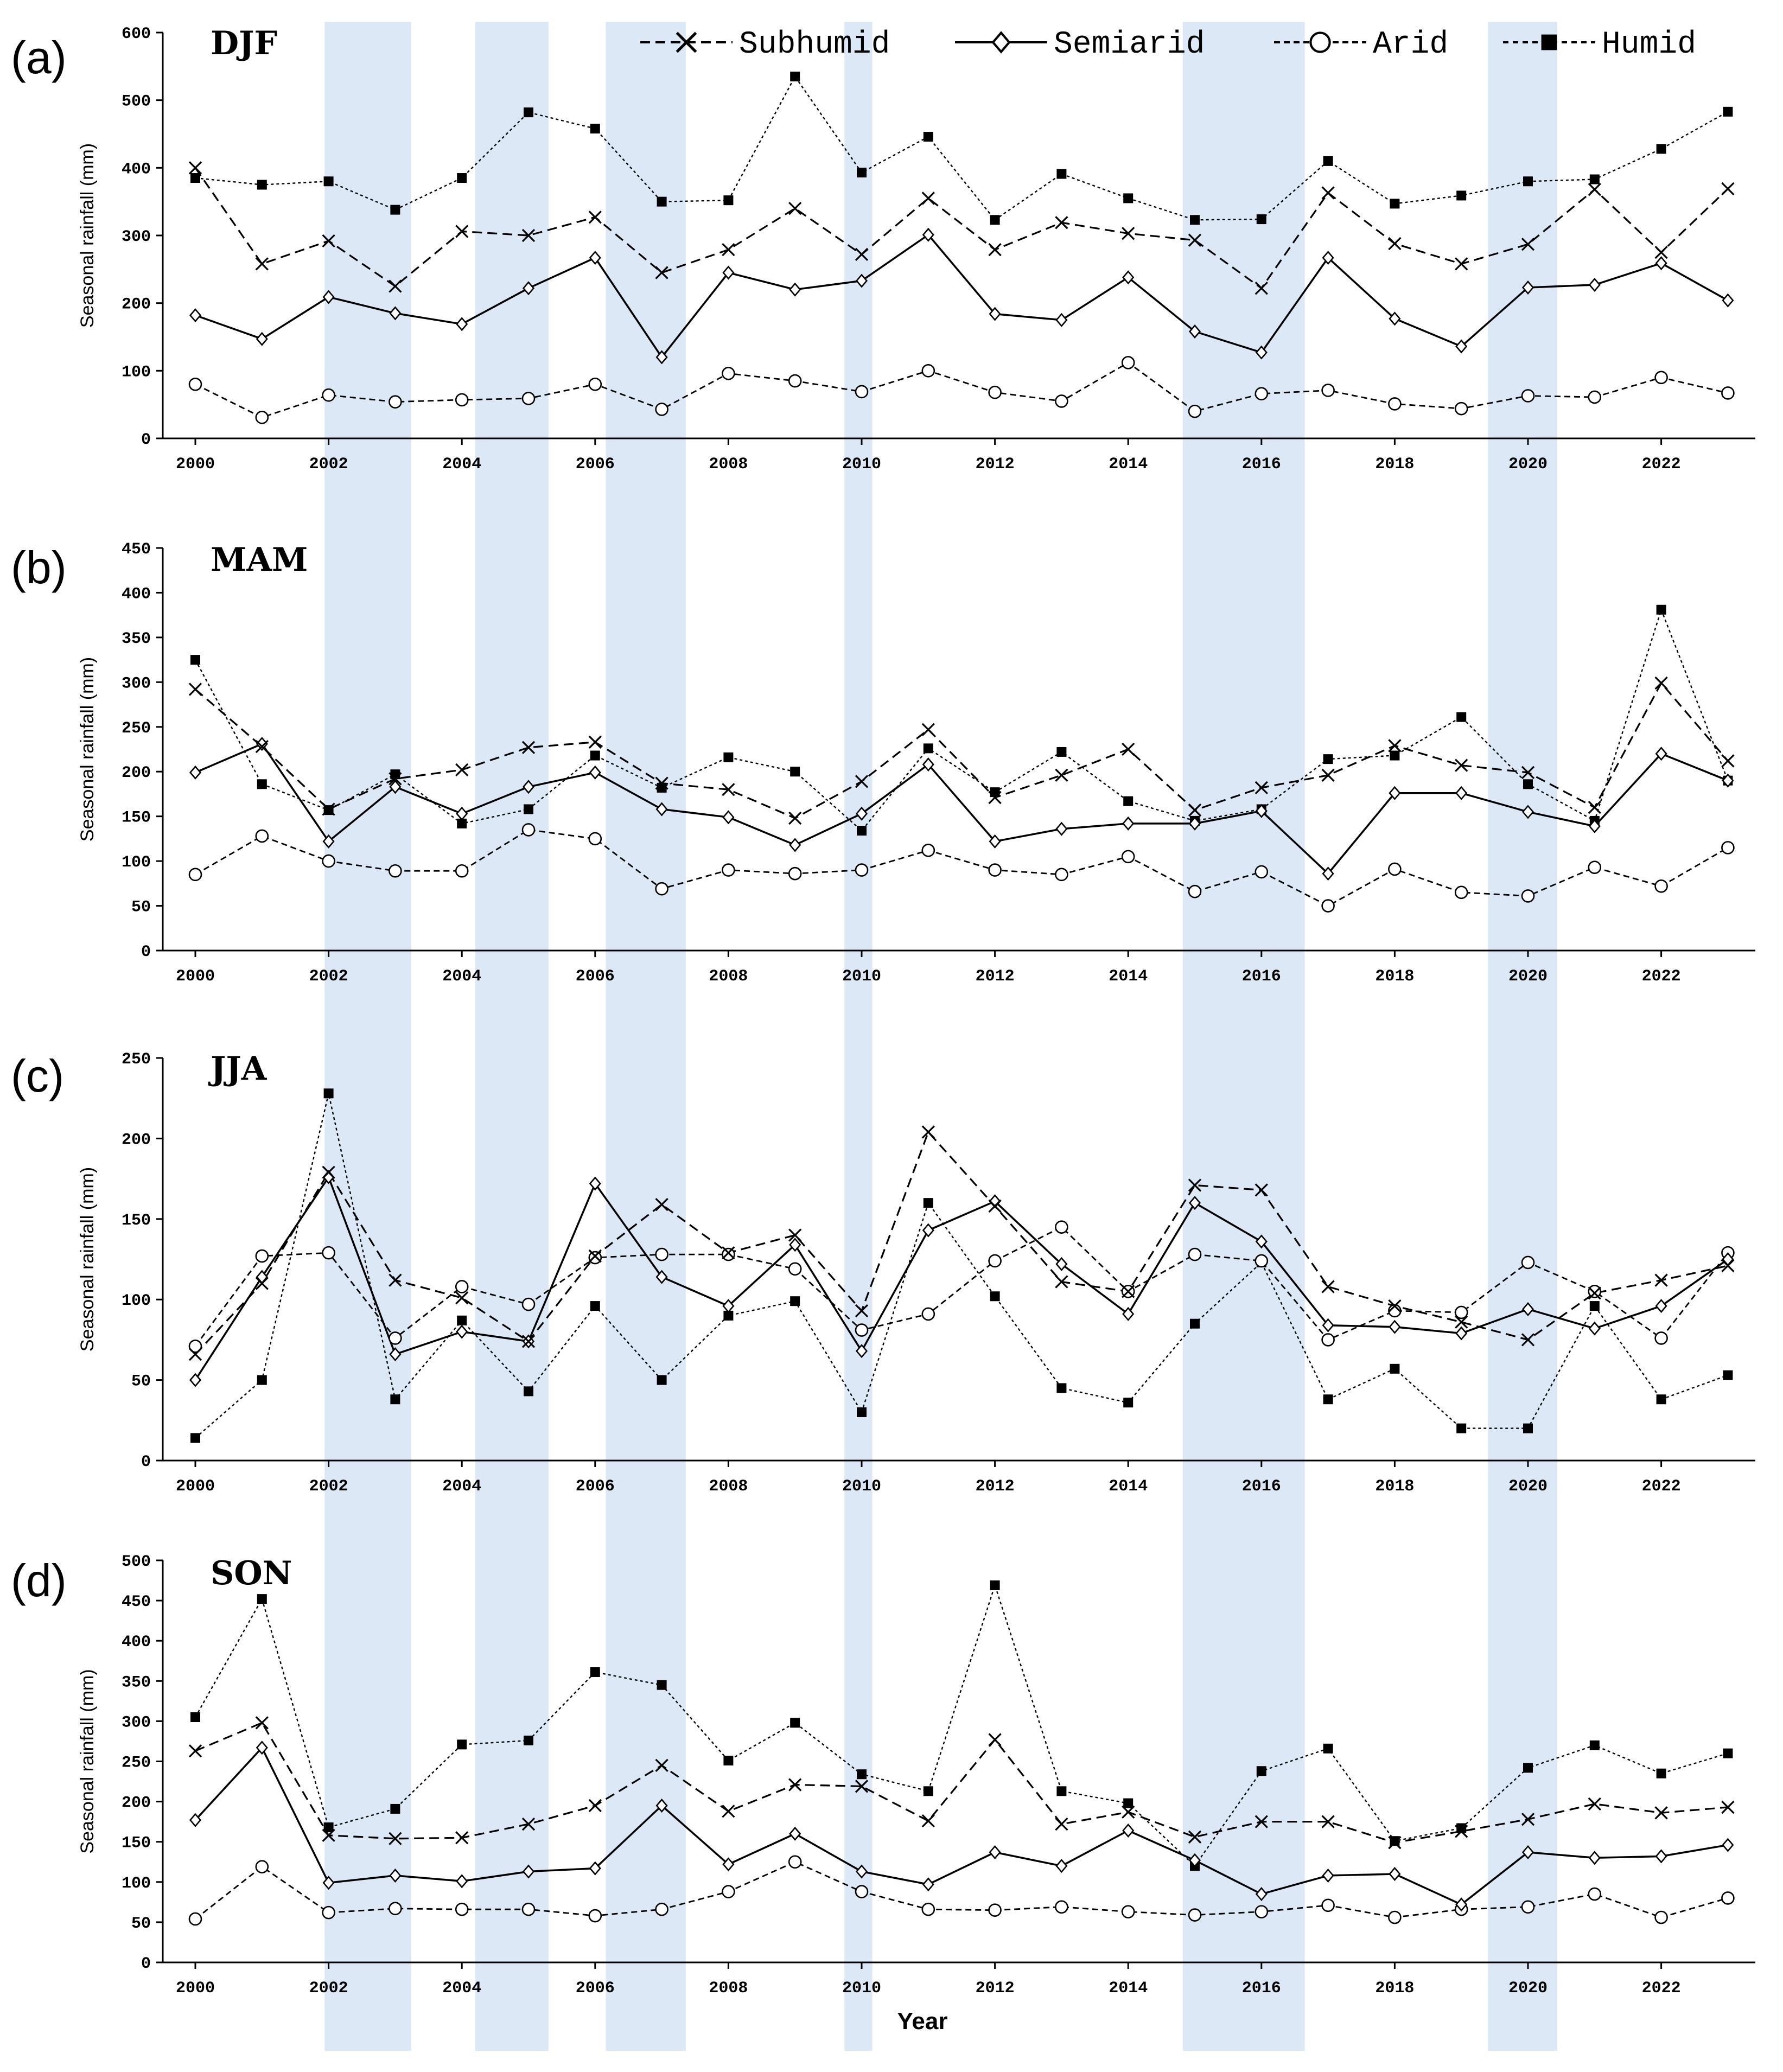 The height and width of the screenshot is (2072, 1783). I want to click on y-tick-label: 400, so click(136, 594).